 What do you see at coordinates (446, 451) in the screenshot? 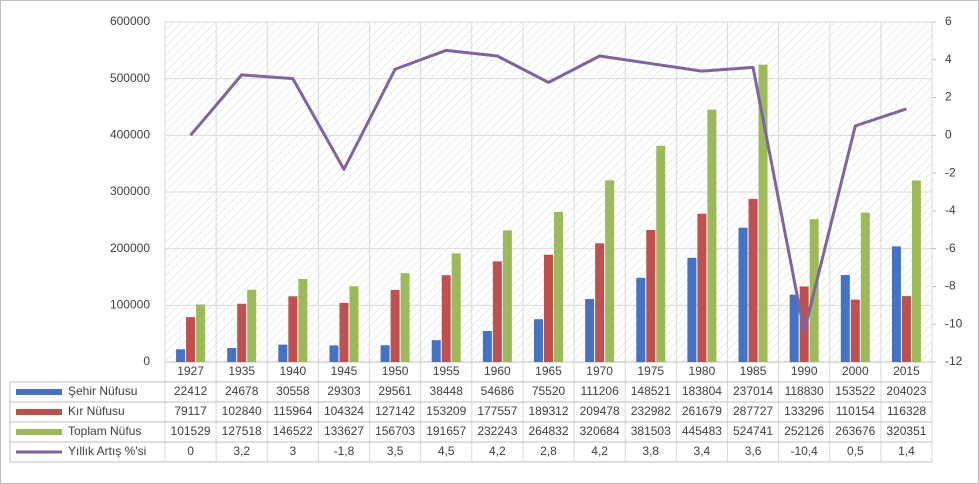
I see `table-cell: 4,5` at bounding box center [446, 451].